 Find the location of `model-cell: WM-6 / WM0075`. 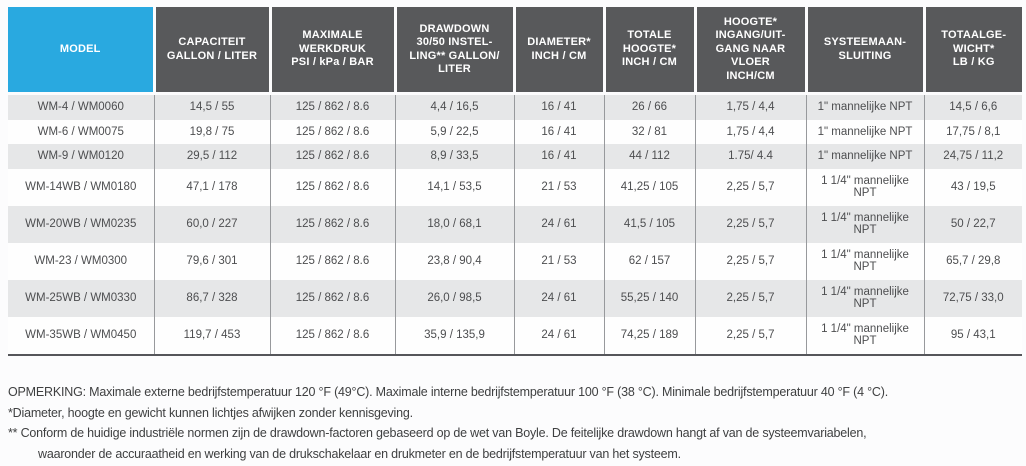

model-cell: WM-6 / WM0075 is located at coordinates (81, 131).